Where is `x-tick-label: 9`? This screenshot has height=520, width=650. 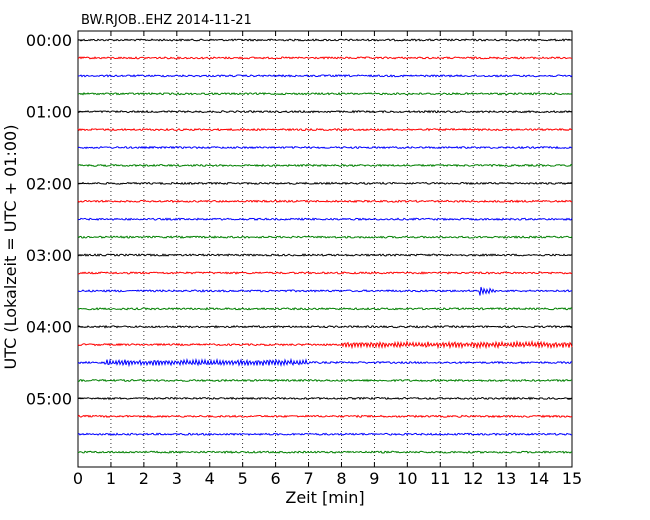
x-tick-label: 9 is located at coordinates (374, 478).